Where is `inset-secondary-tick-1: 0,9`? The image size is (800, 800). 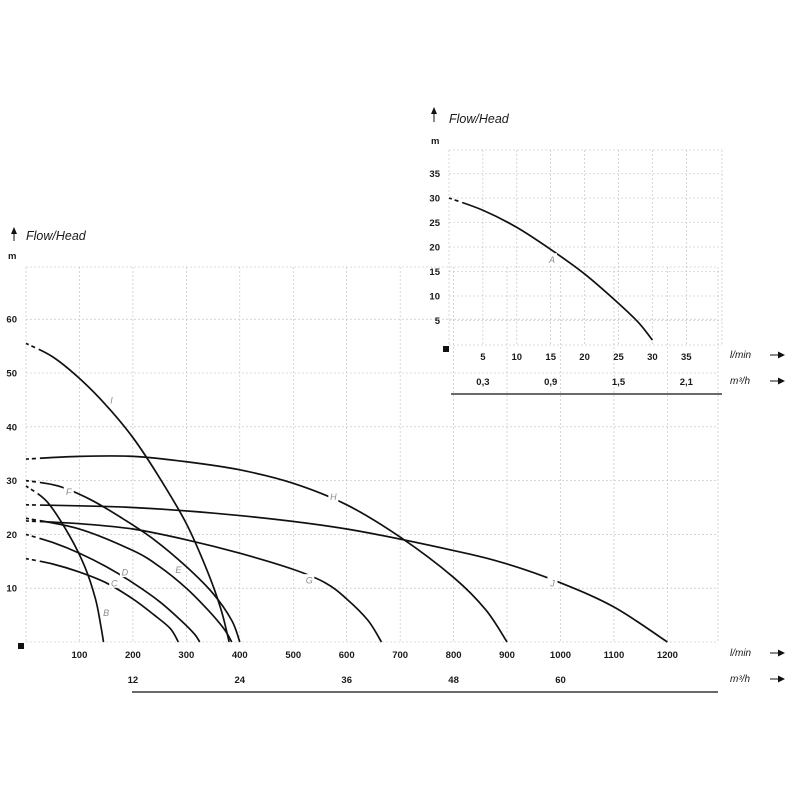 inset-secondary-tick-1: 0,9 is located at coordinates (550, 382).